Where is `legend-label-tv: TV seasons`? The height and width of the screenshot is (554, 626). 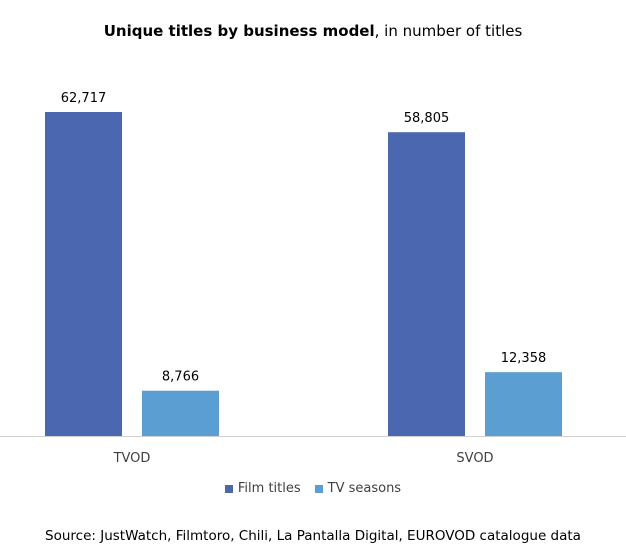 legend-label-tv: TV seasons is located at coordinates (364, 488).